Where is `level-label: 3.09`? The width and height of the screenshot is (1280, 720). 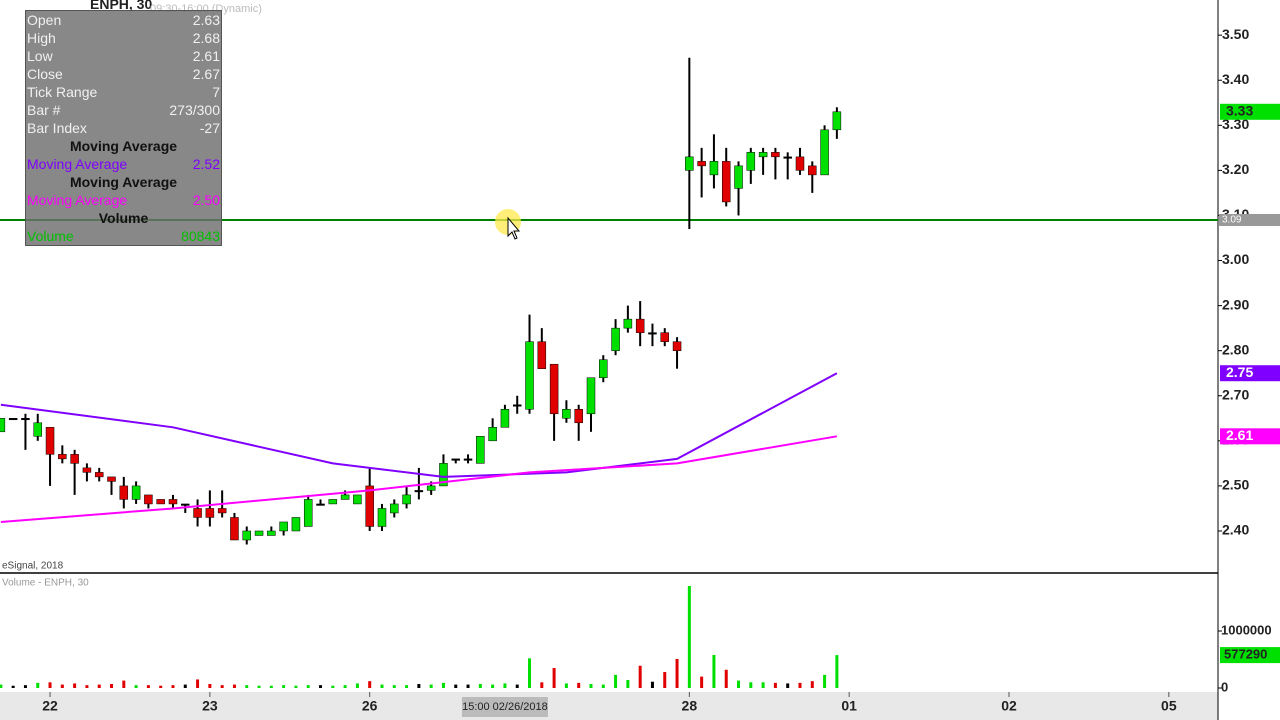
level-label: 3.09 is located at coordinates (1232, 220).